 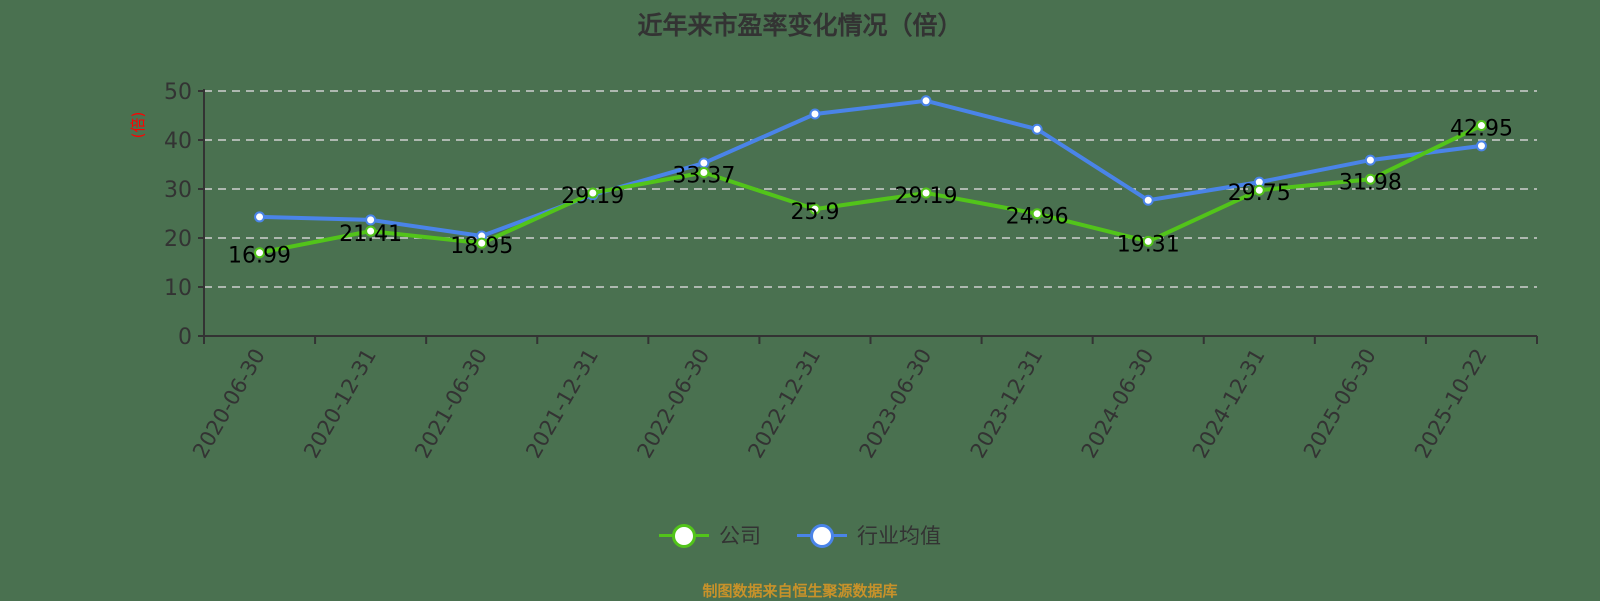 I want to click on legend-label: 公司, so click(x=740, y=536).